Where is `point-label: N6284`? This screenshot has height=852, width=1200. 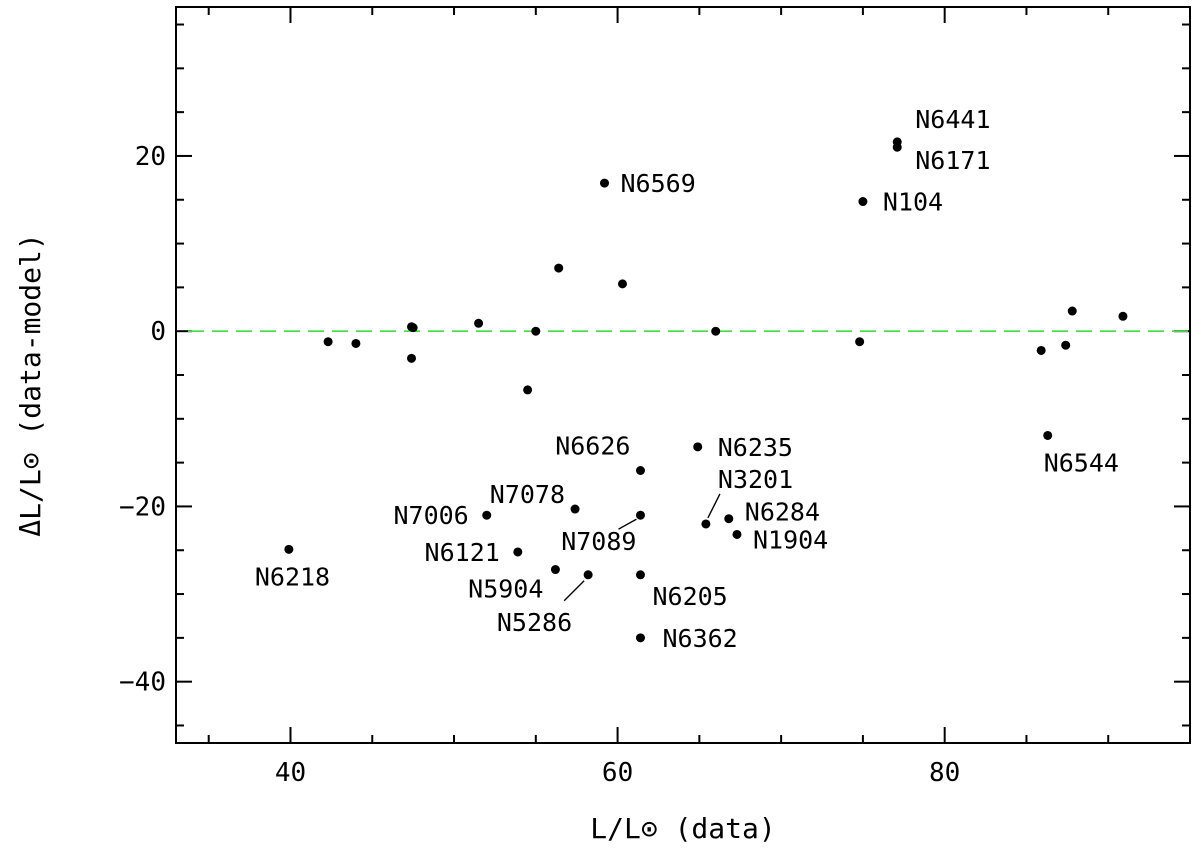 point-label: N6284 is located at coordinates (782, 512).